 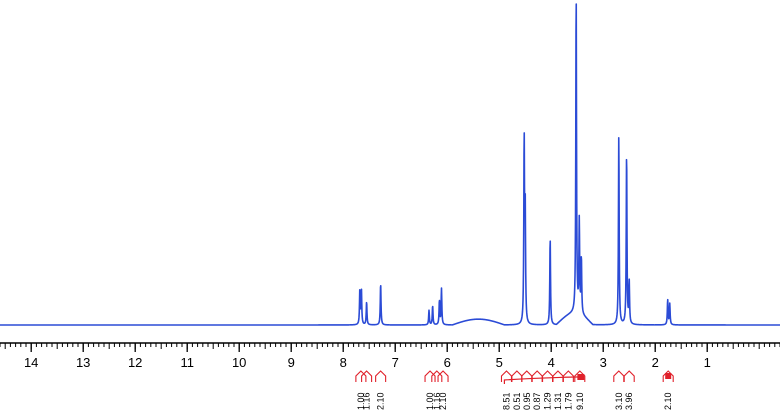 I want to click on integral-value: 8.51, so click(x=506, y=401).